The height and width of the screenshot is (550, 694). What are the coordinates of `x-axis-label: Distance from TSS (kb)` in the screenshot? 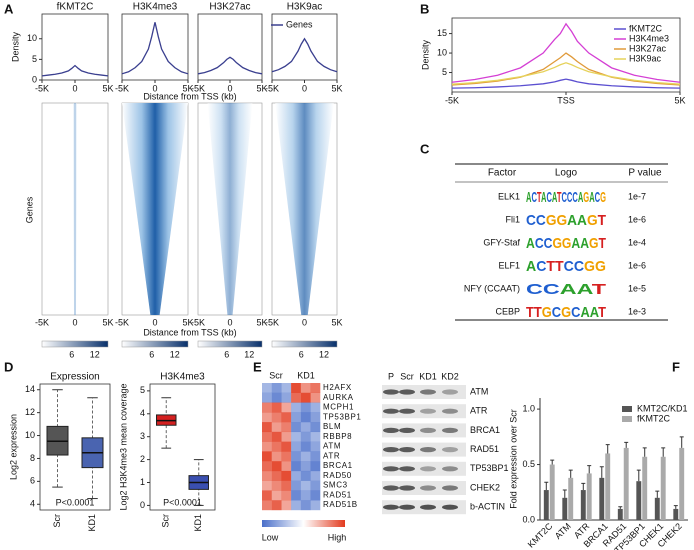 It's located at (189, 96).